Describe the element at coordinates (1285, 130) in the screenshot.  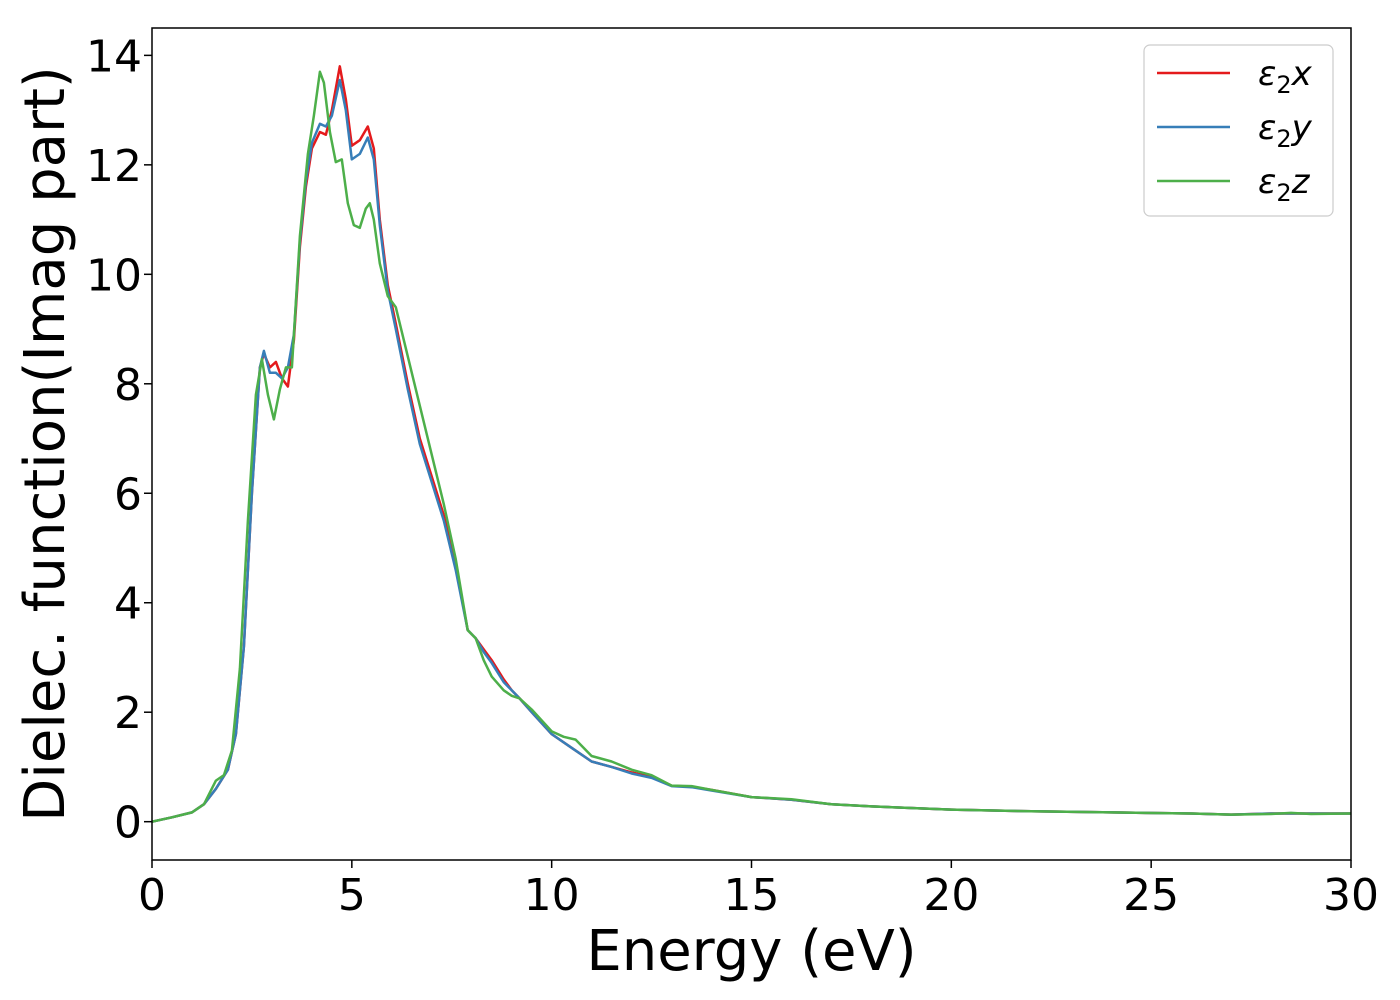
I see `legend-label-y: ε2y` at that location.